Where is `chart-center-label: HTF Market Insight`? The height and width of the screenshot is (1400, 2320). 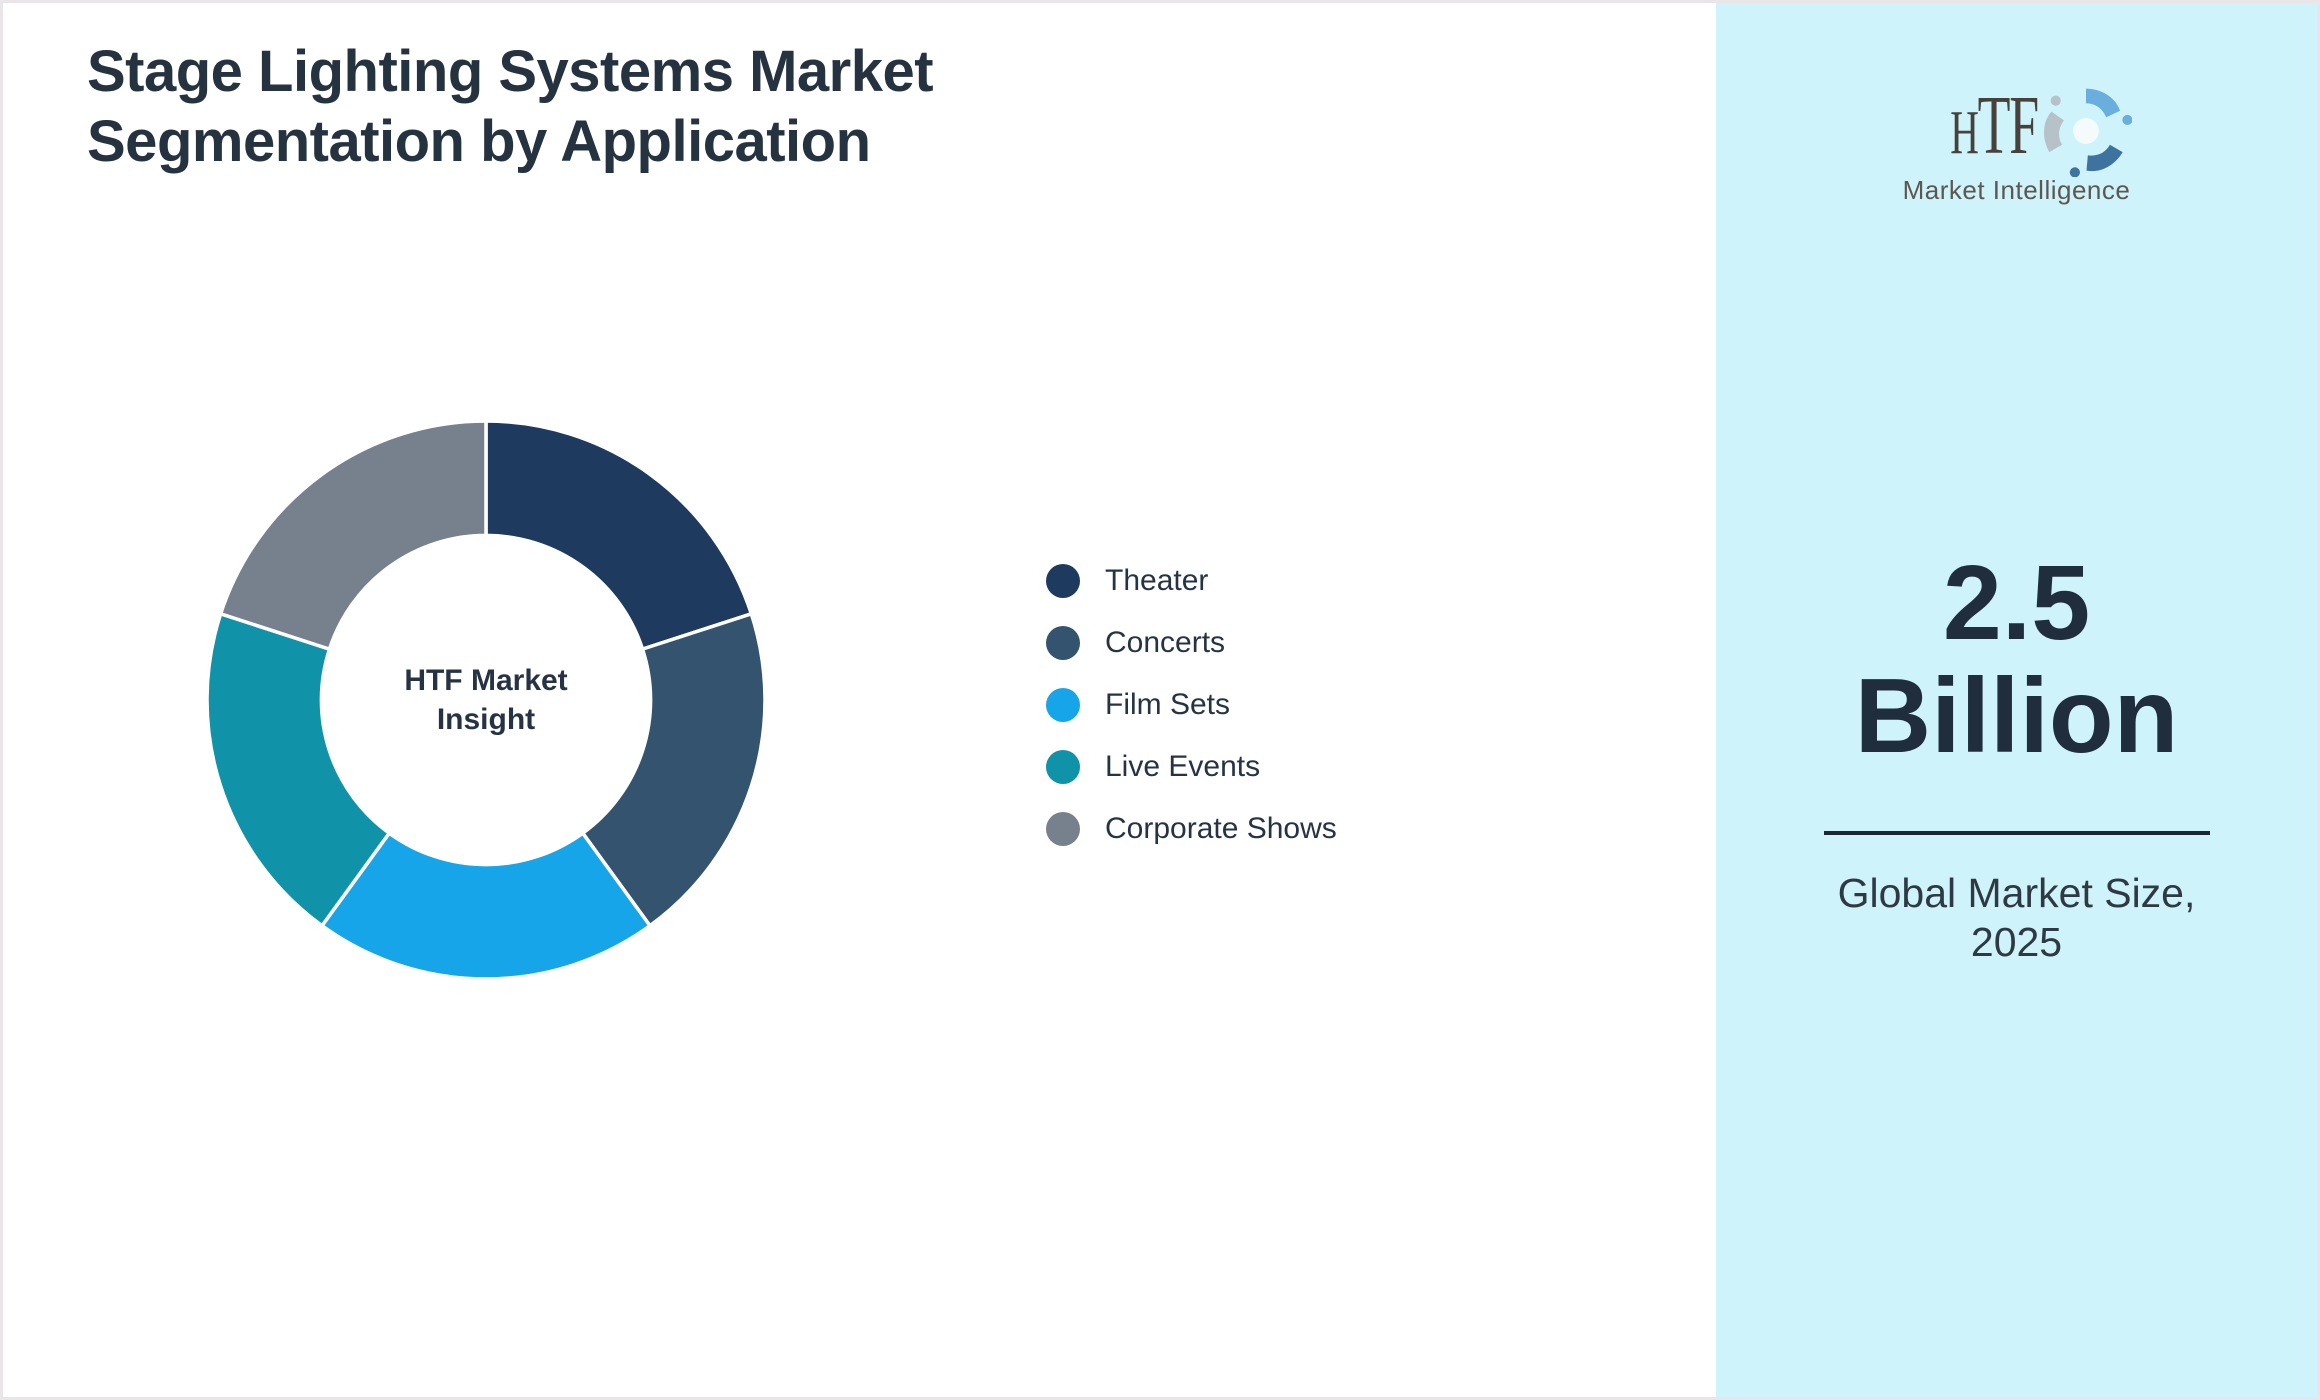
chart-center-label: HTF Market Insight is located at coordinates (486, 700).